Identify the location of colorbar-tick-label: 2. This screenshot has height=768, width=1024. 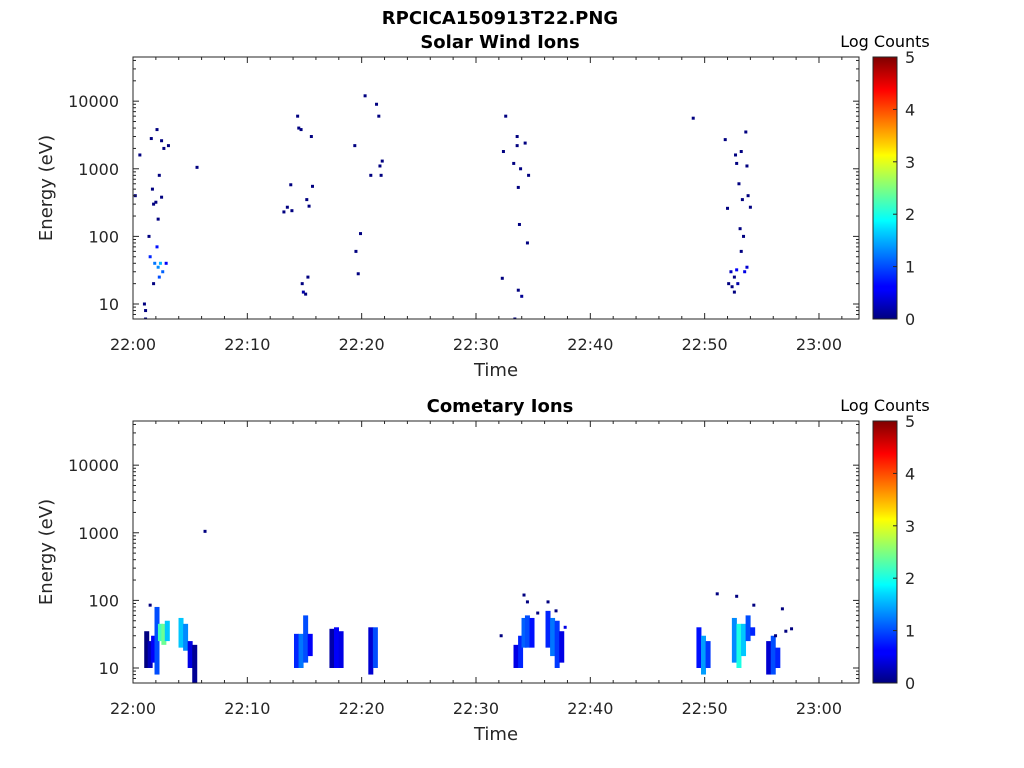
(910, 214).